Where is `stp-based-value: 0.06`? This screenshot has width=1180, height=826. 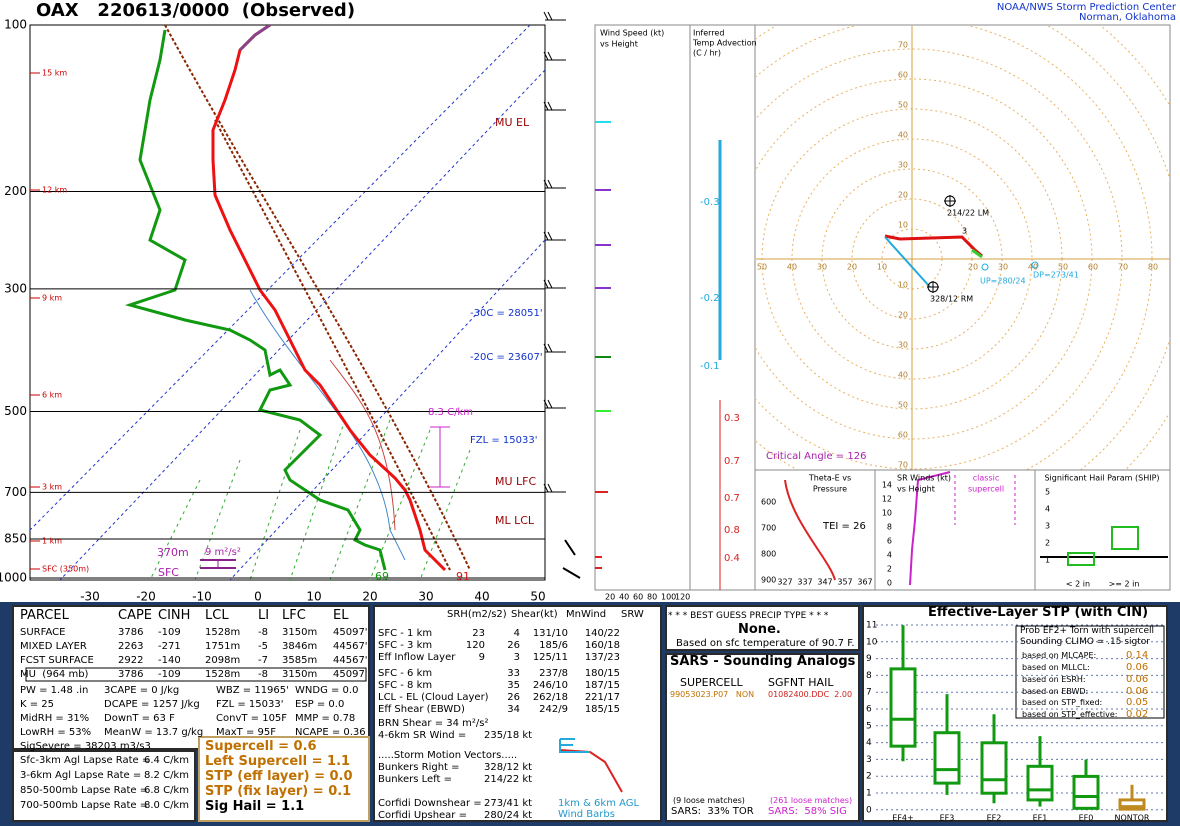 stp-based-value: 0.06 is located at coordinates (1137, 667).